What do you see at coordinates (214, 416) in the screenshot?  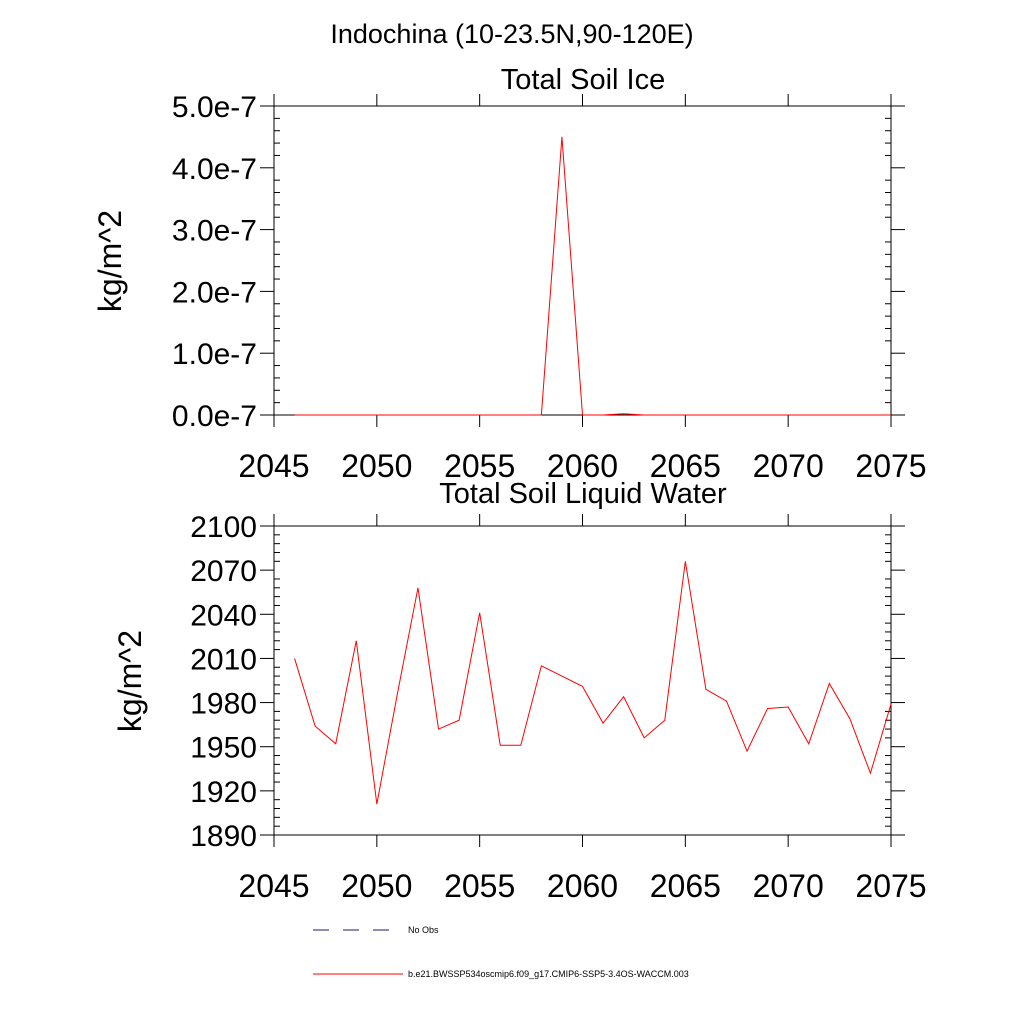 I see `soil-ice-y-tick-label: 0.0e-7` at bounding box center [214, 416].